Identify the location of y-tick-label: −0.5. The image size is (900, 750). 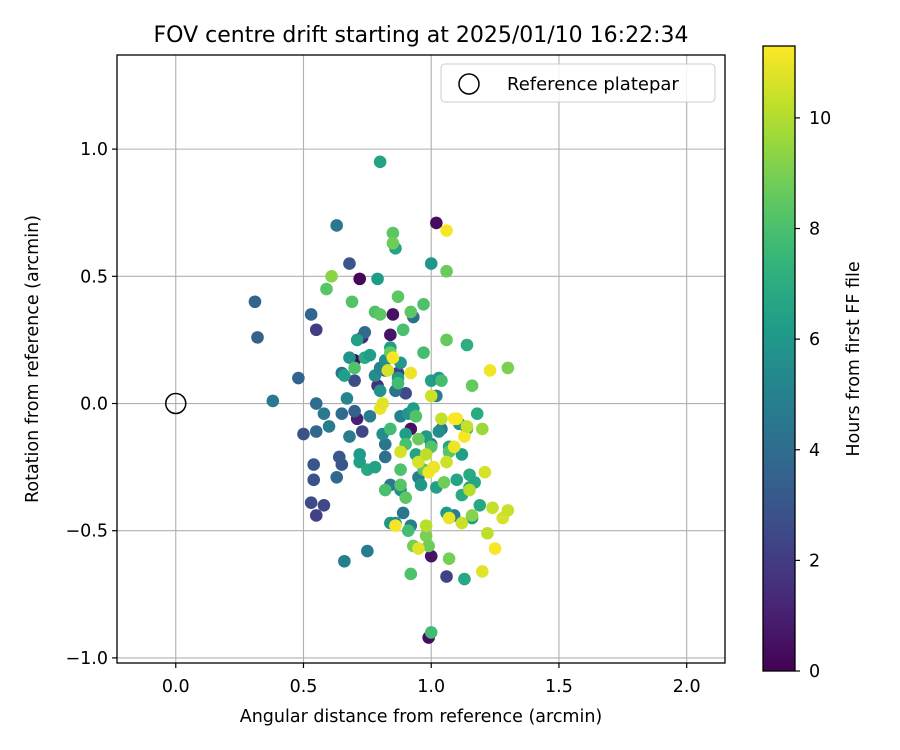
(87, 532).